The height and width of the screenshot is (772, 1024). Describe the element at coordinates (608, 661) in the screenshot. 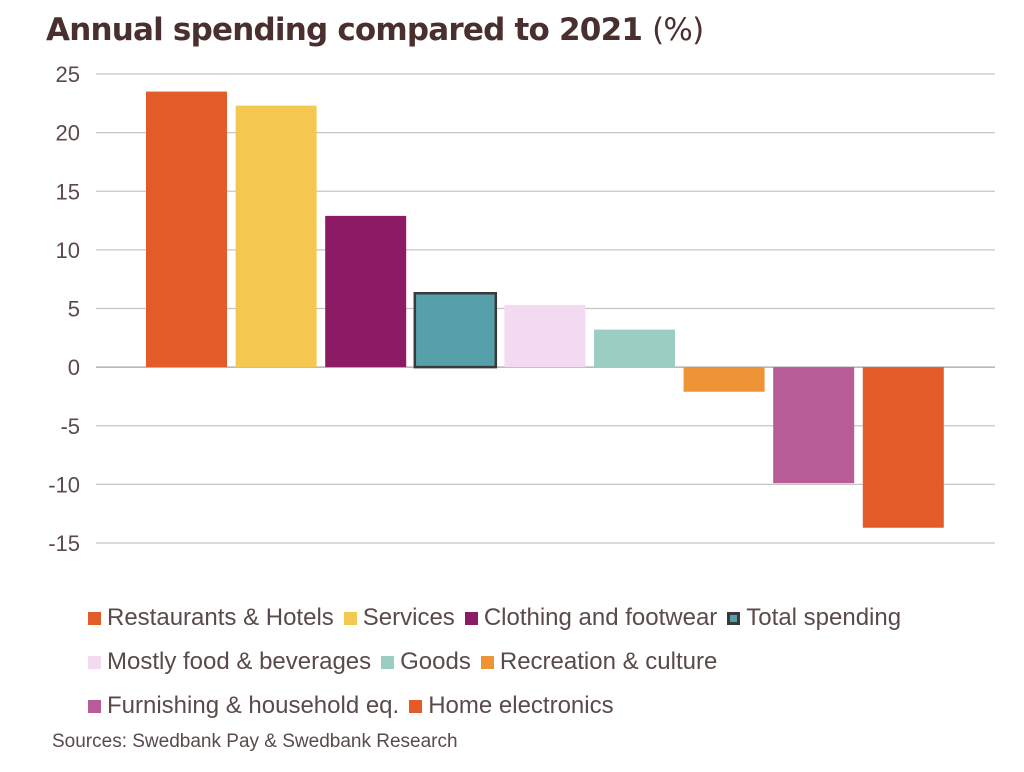

I see `legend-label: Recreation & culture` at that location.